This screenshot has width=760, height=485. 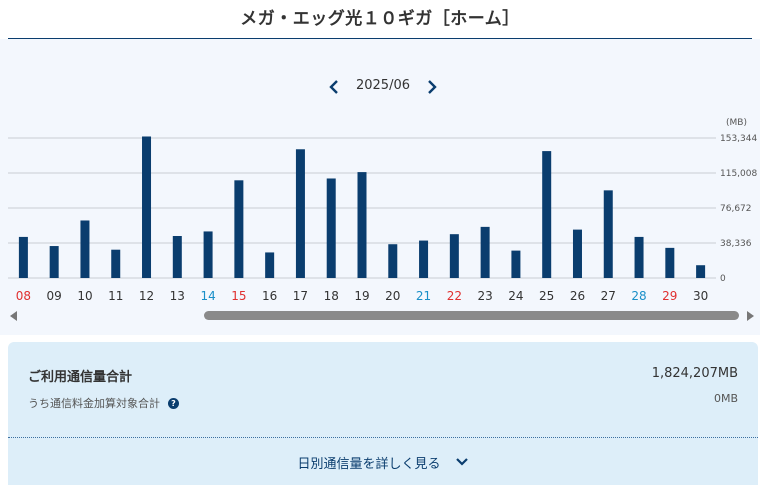 I want to click on summary-divider, so click(x=383, y=437).